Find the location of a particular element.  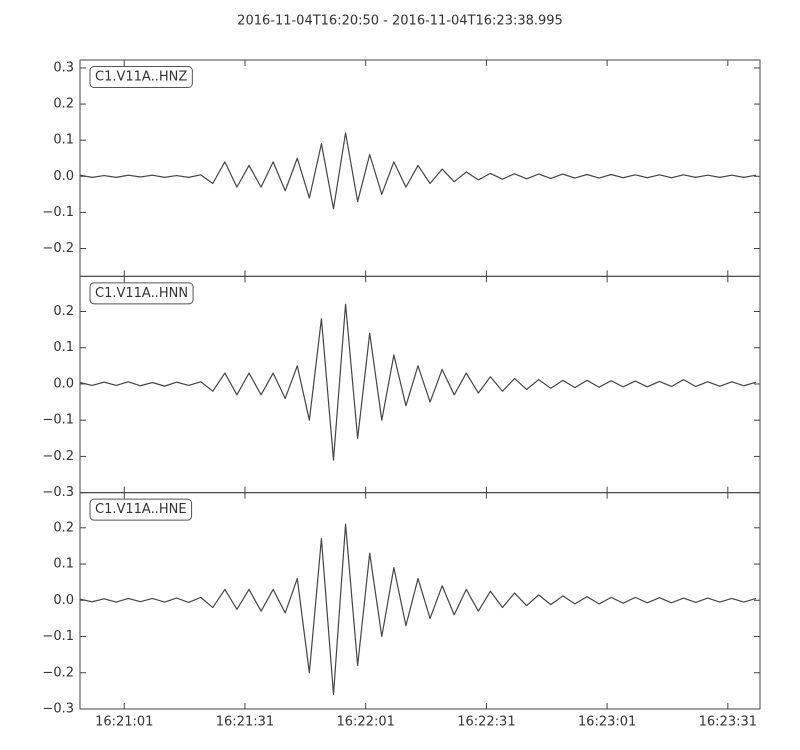

waveform is located at coordinates (418, 171).